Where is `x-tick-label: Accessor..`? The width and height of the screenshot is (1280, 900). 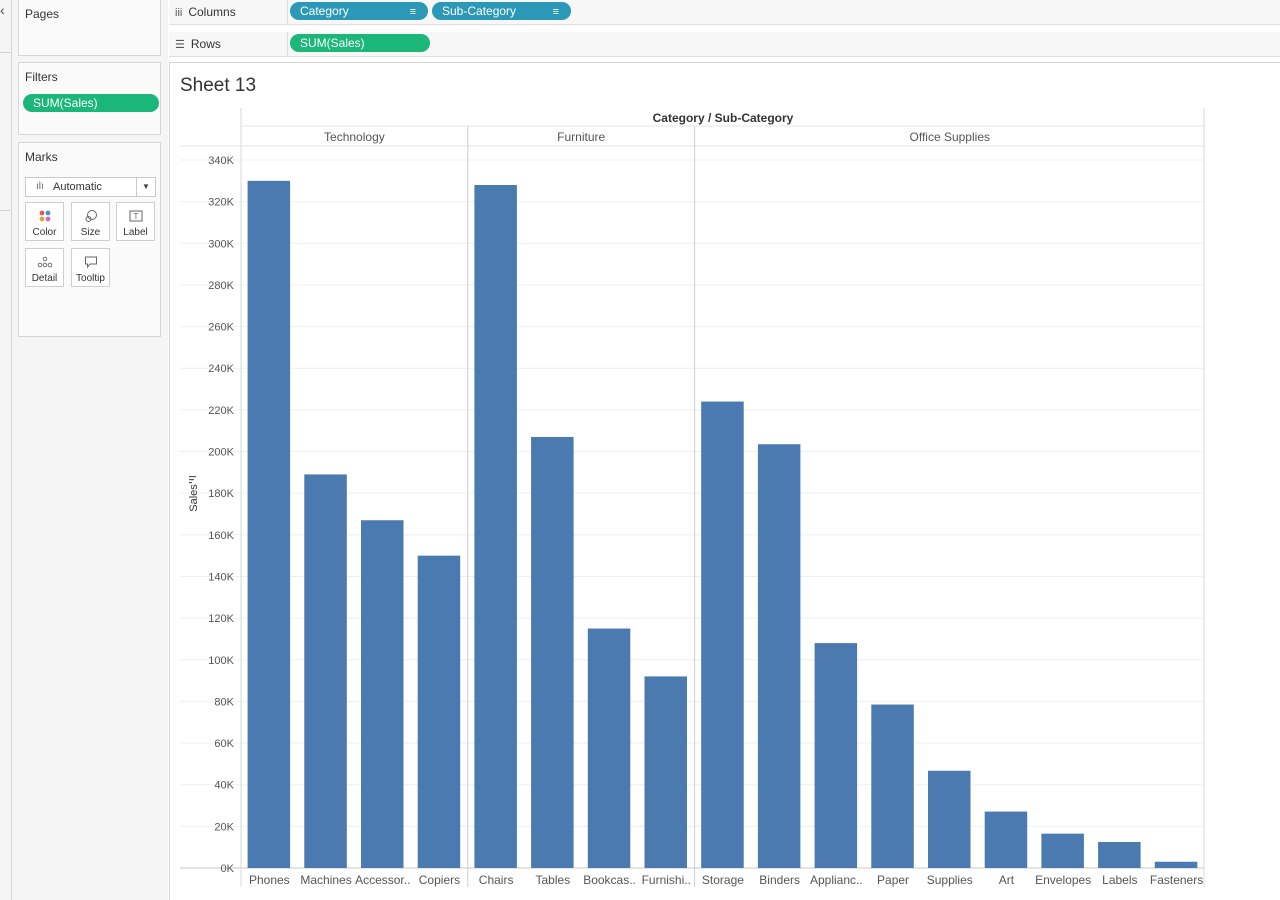 x-tick-label: Accessor.. is located at coordinates (382, 880).